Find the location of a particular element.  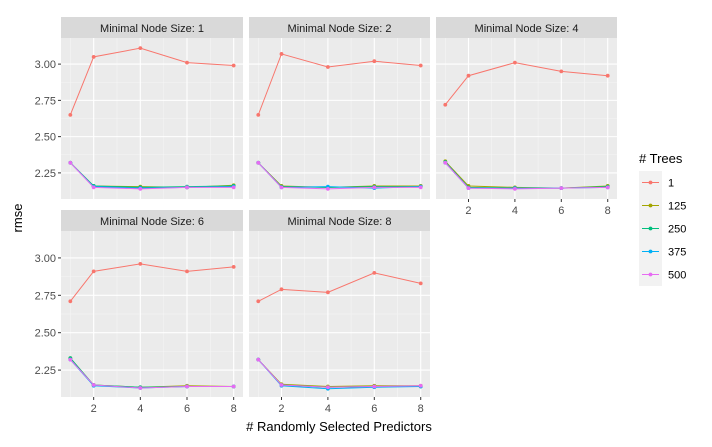

panel-2: Minimal Node Size: 2 is located at coordinates (339, 108).